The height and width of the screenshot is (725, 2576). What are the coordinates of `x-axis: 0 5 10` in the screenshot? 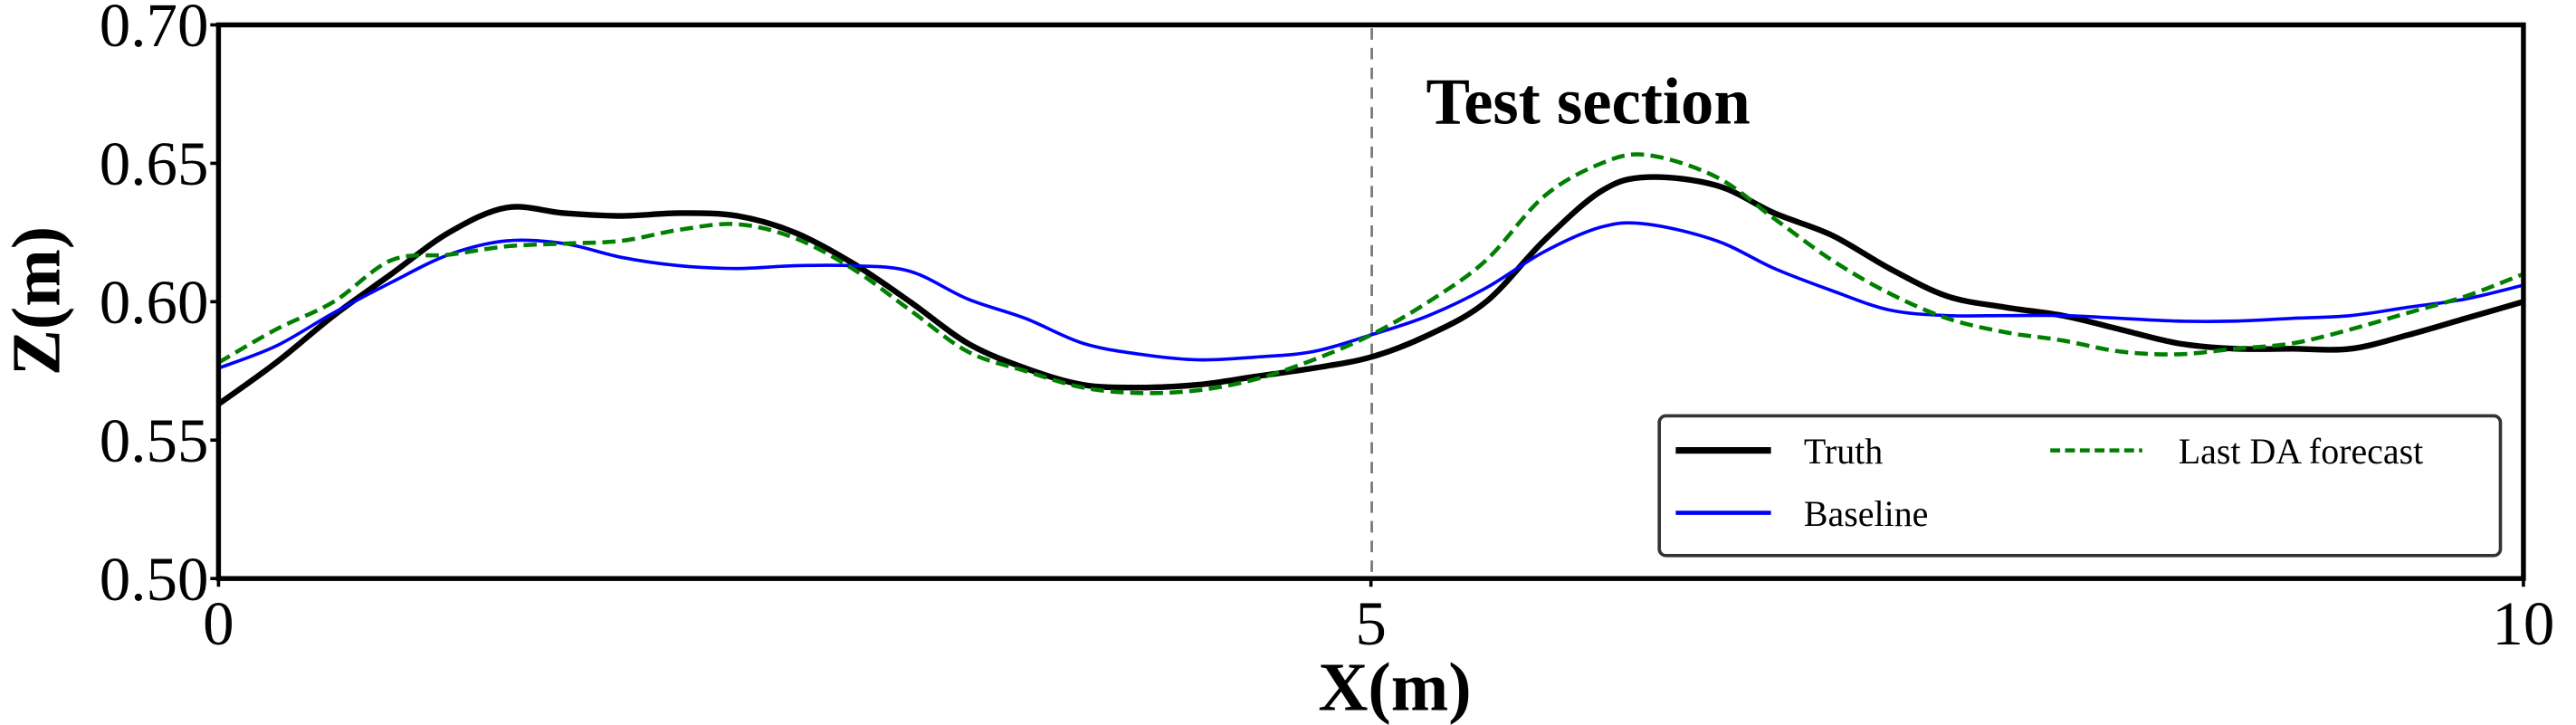 It's located at (1378, 618).